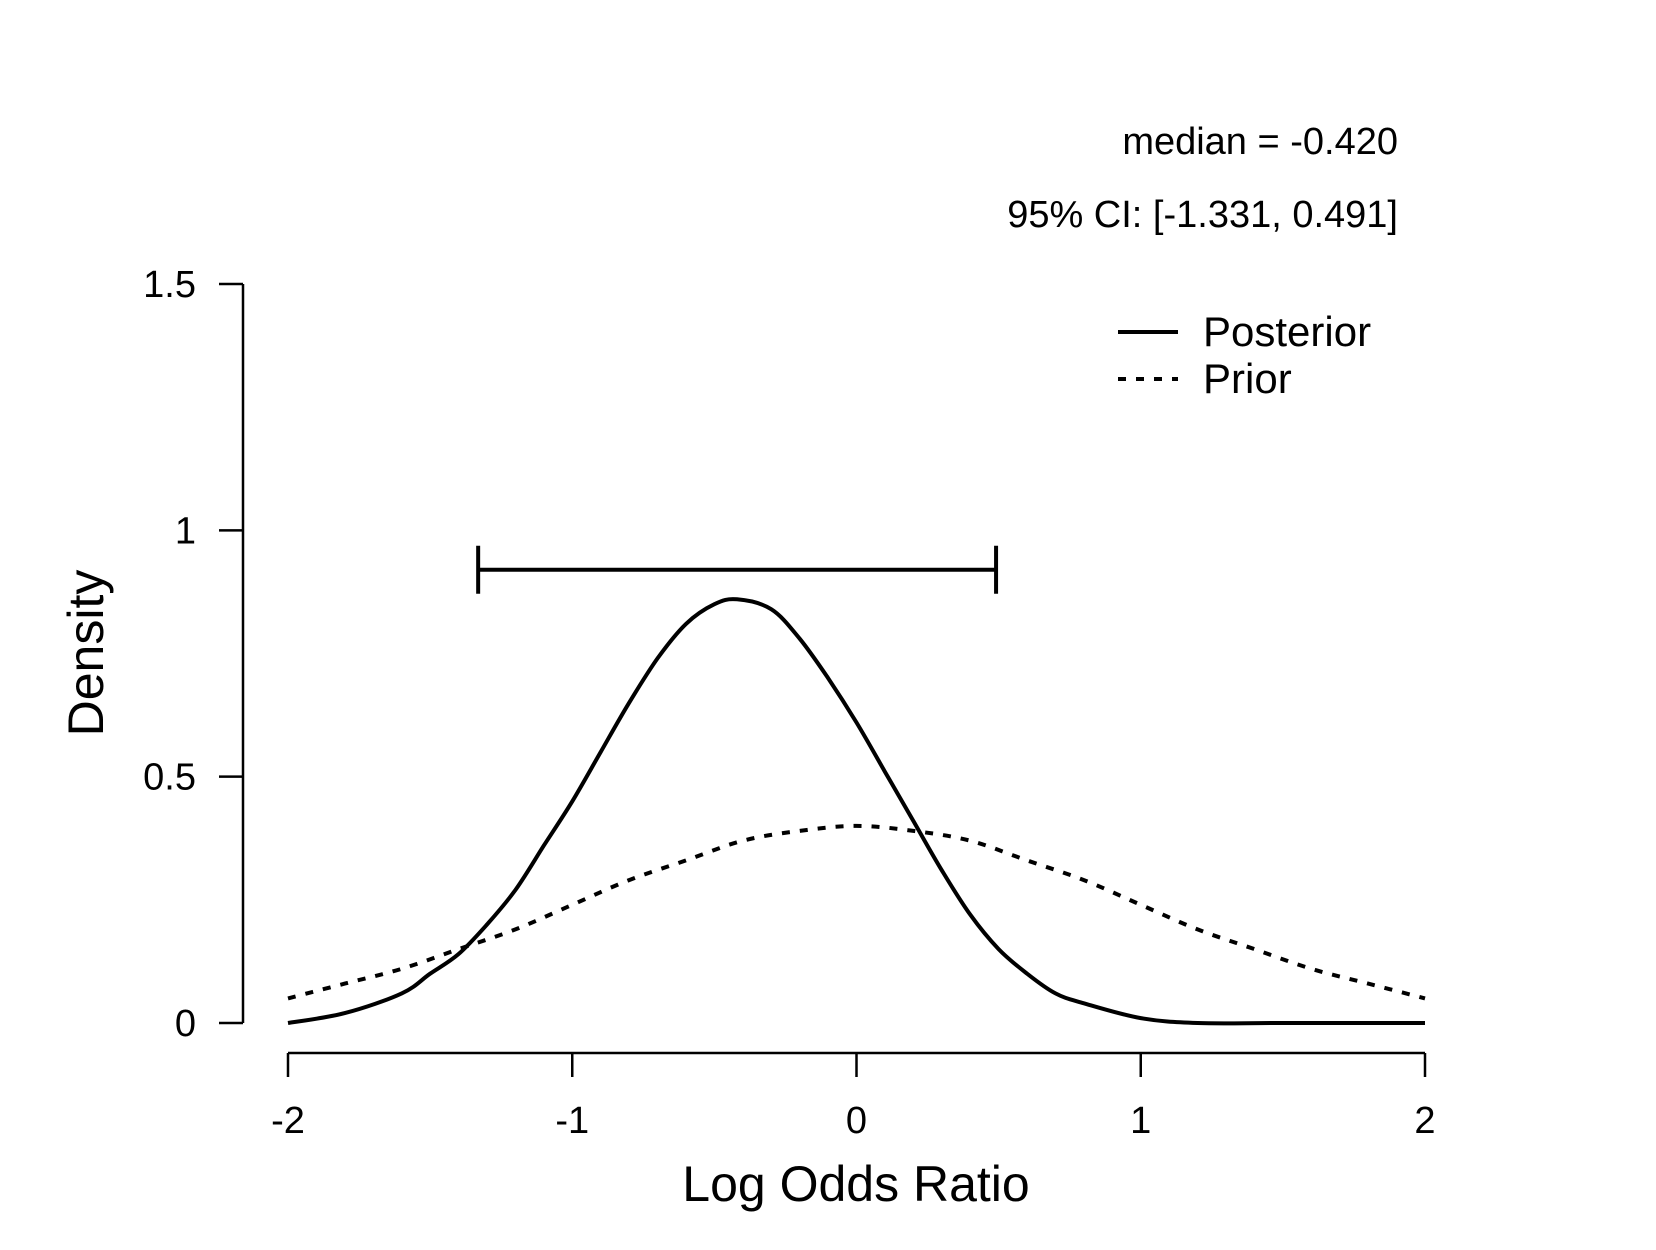 This screenshot has width=1656, height=1250. I want to click on y-axis-title: Density, so click(86, 653).